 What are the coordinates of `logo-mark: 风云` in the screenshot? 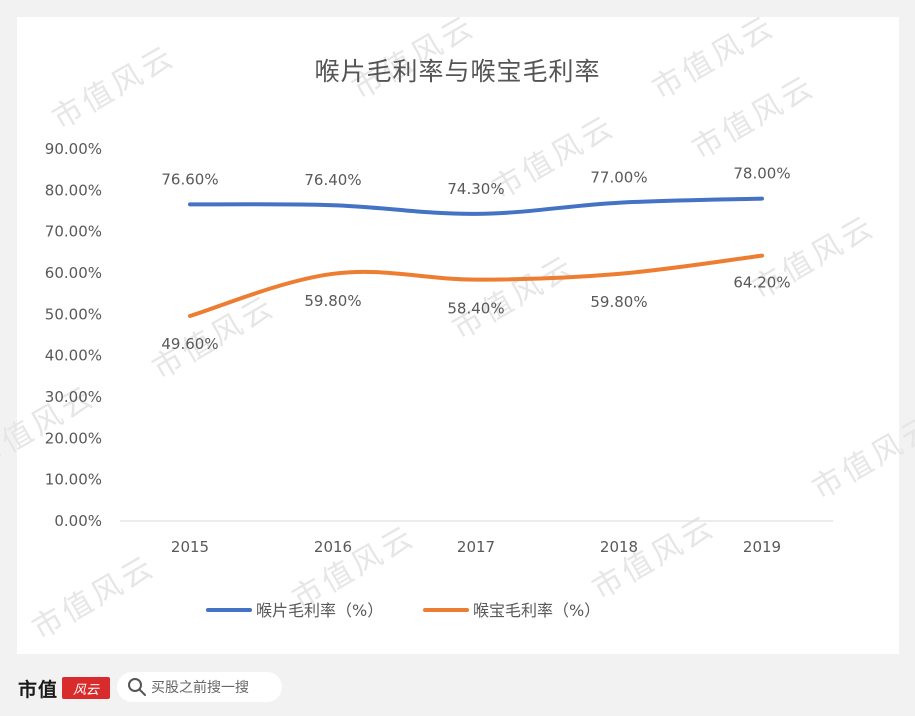 It's located at (86, 688).